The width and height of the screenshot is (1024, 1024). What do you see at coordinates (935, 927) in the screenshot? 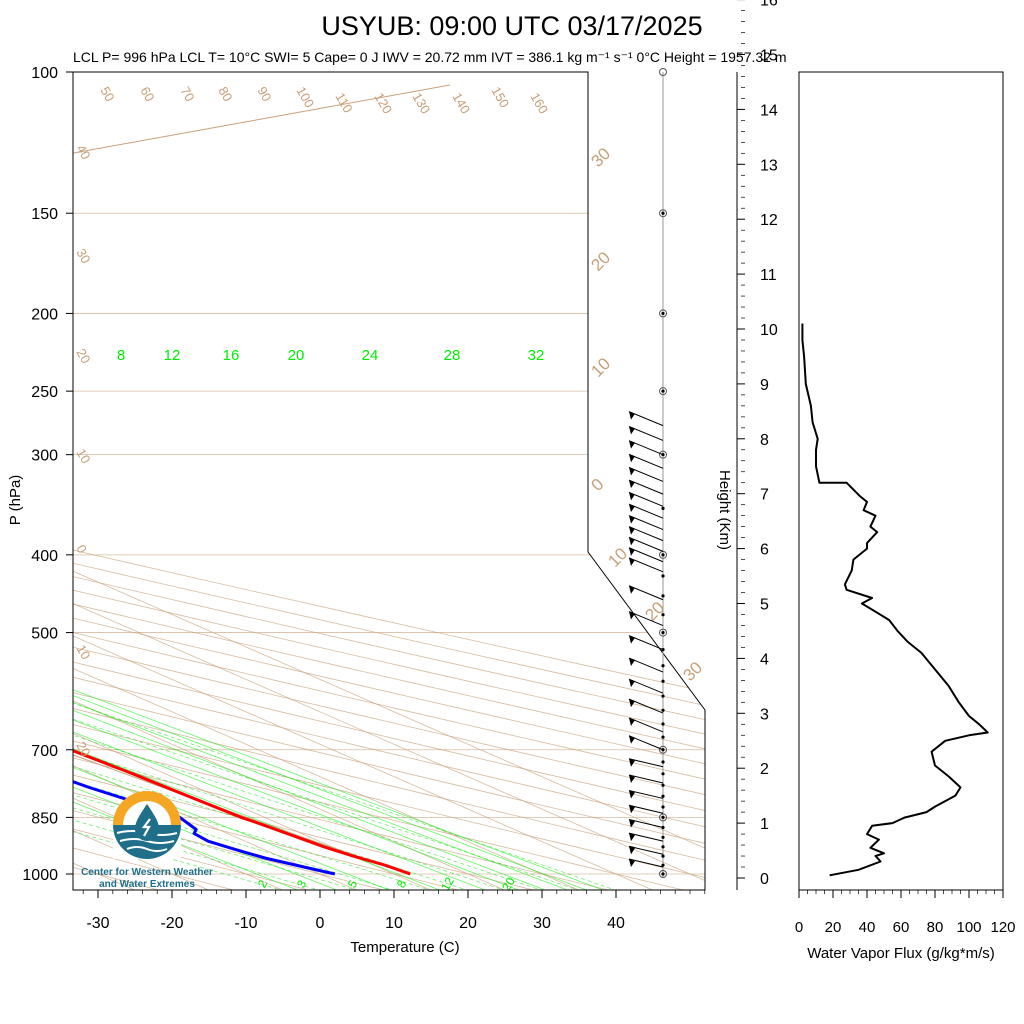
I see `flux-tick-label: 80` at bounding box center [935, 927].